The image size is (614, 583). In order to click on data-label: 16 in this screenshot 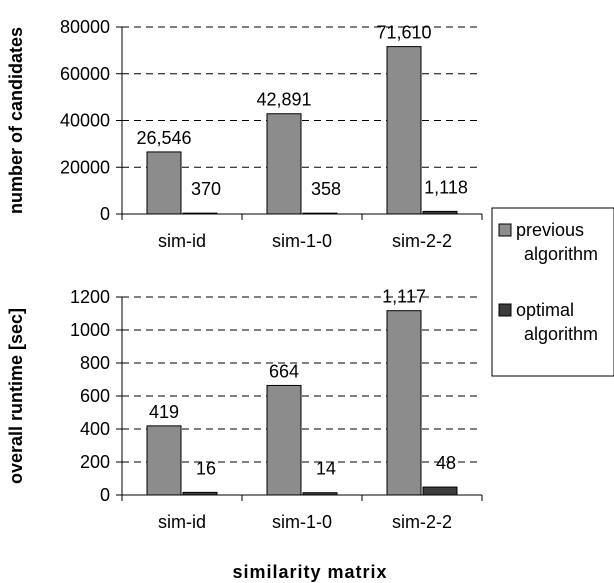, I will do `click(206, 468)`.